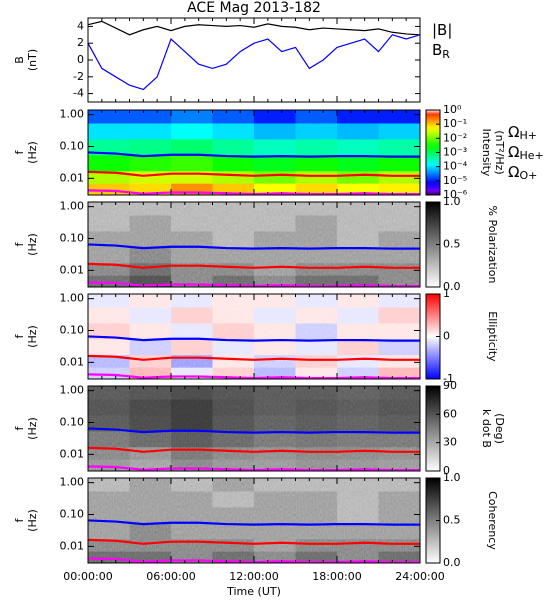 This screenshot has width=550, height=600. What do you see at coordinates (448, 378) in the screenshot?
I see `colorbar-tick-label: -1` at bounding box center [448, 378].